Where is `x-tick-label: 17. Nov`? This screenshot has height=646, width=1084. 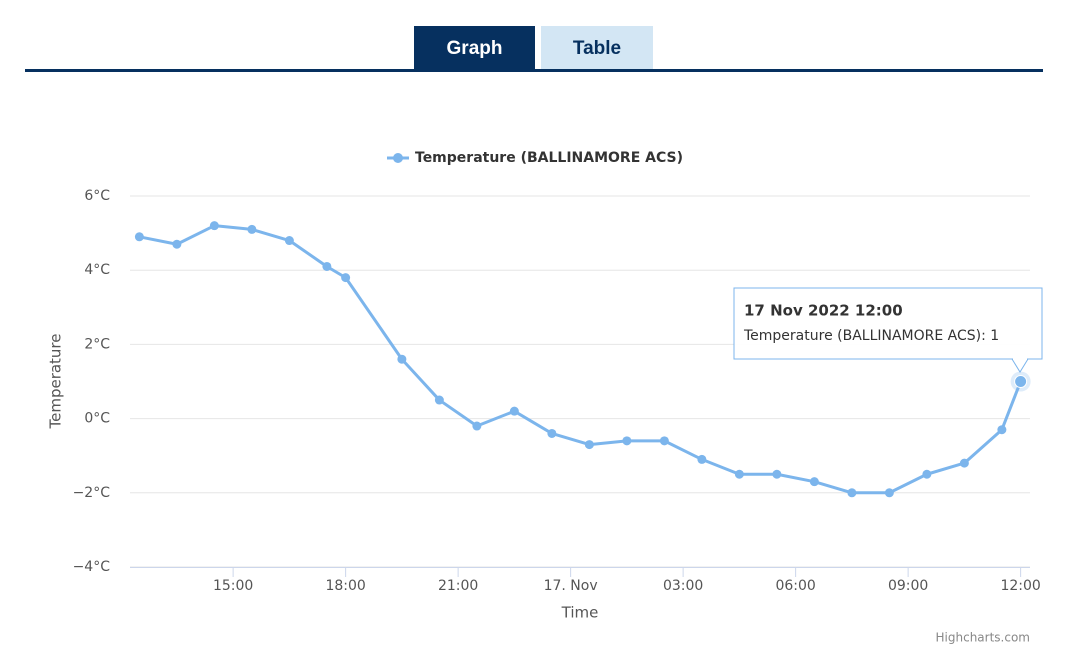 x-tick-label: 17. Nov is located at coordinates (571, 586).